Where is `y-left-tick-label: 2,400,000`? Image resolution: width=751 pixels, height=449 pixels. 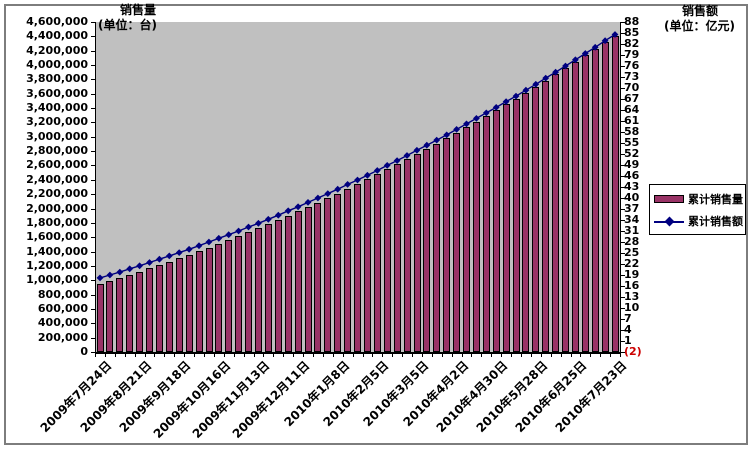 y-left-tick-label: 2,400,000 is located at coordinates (57, 179).